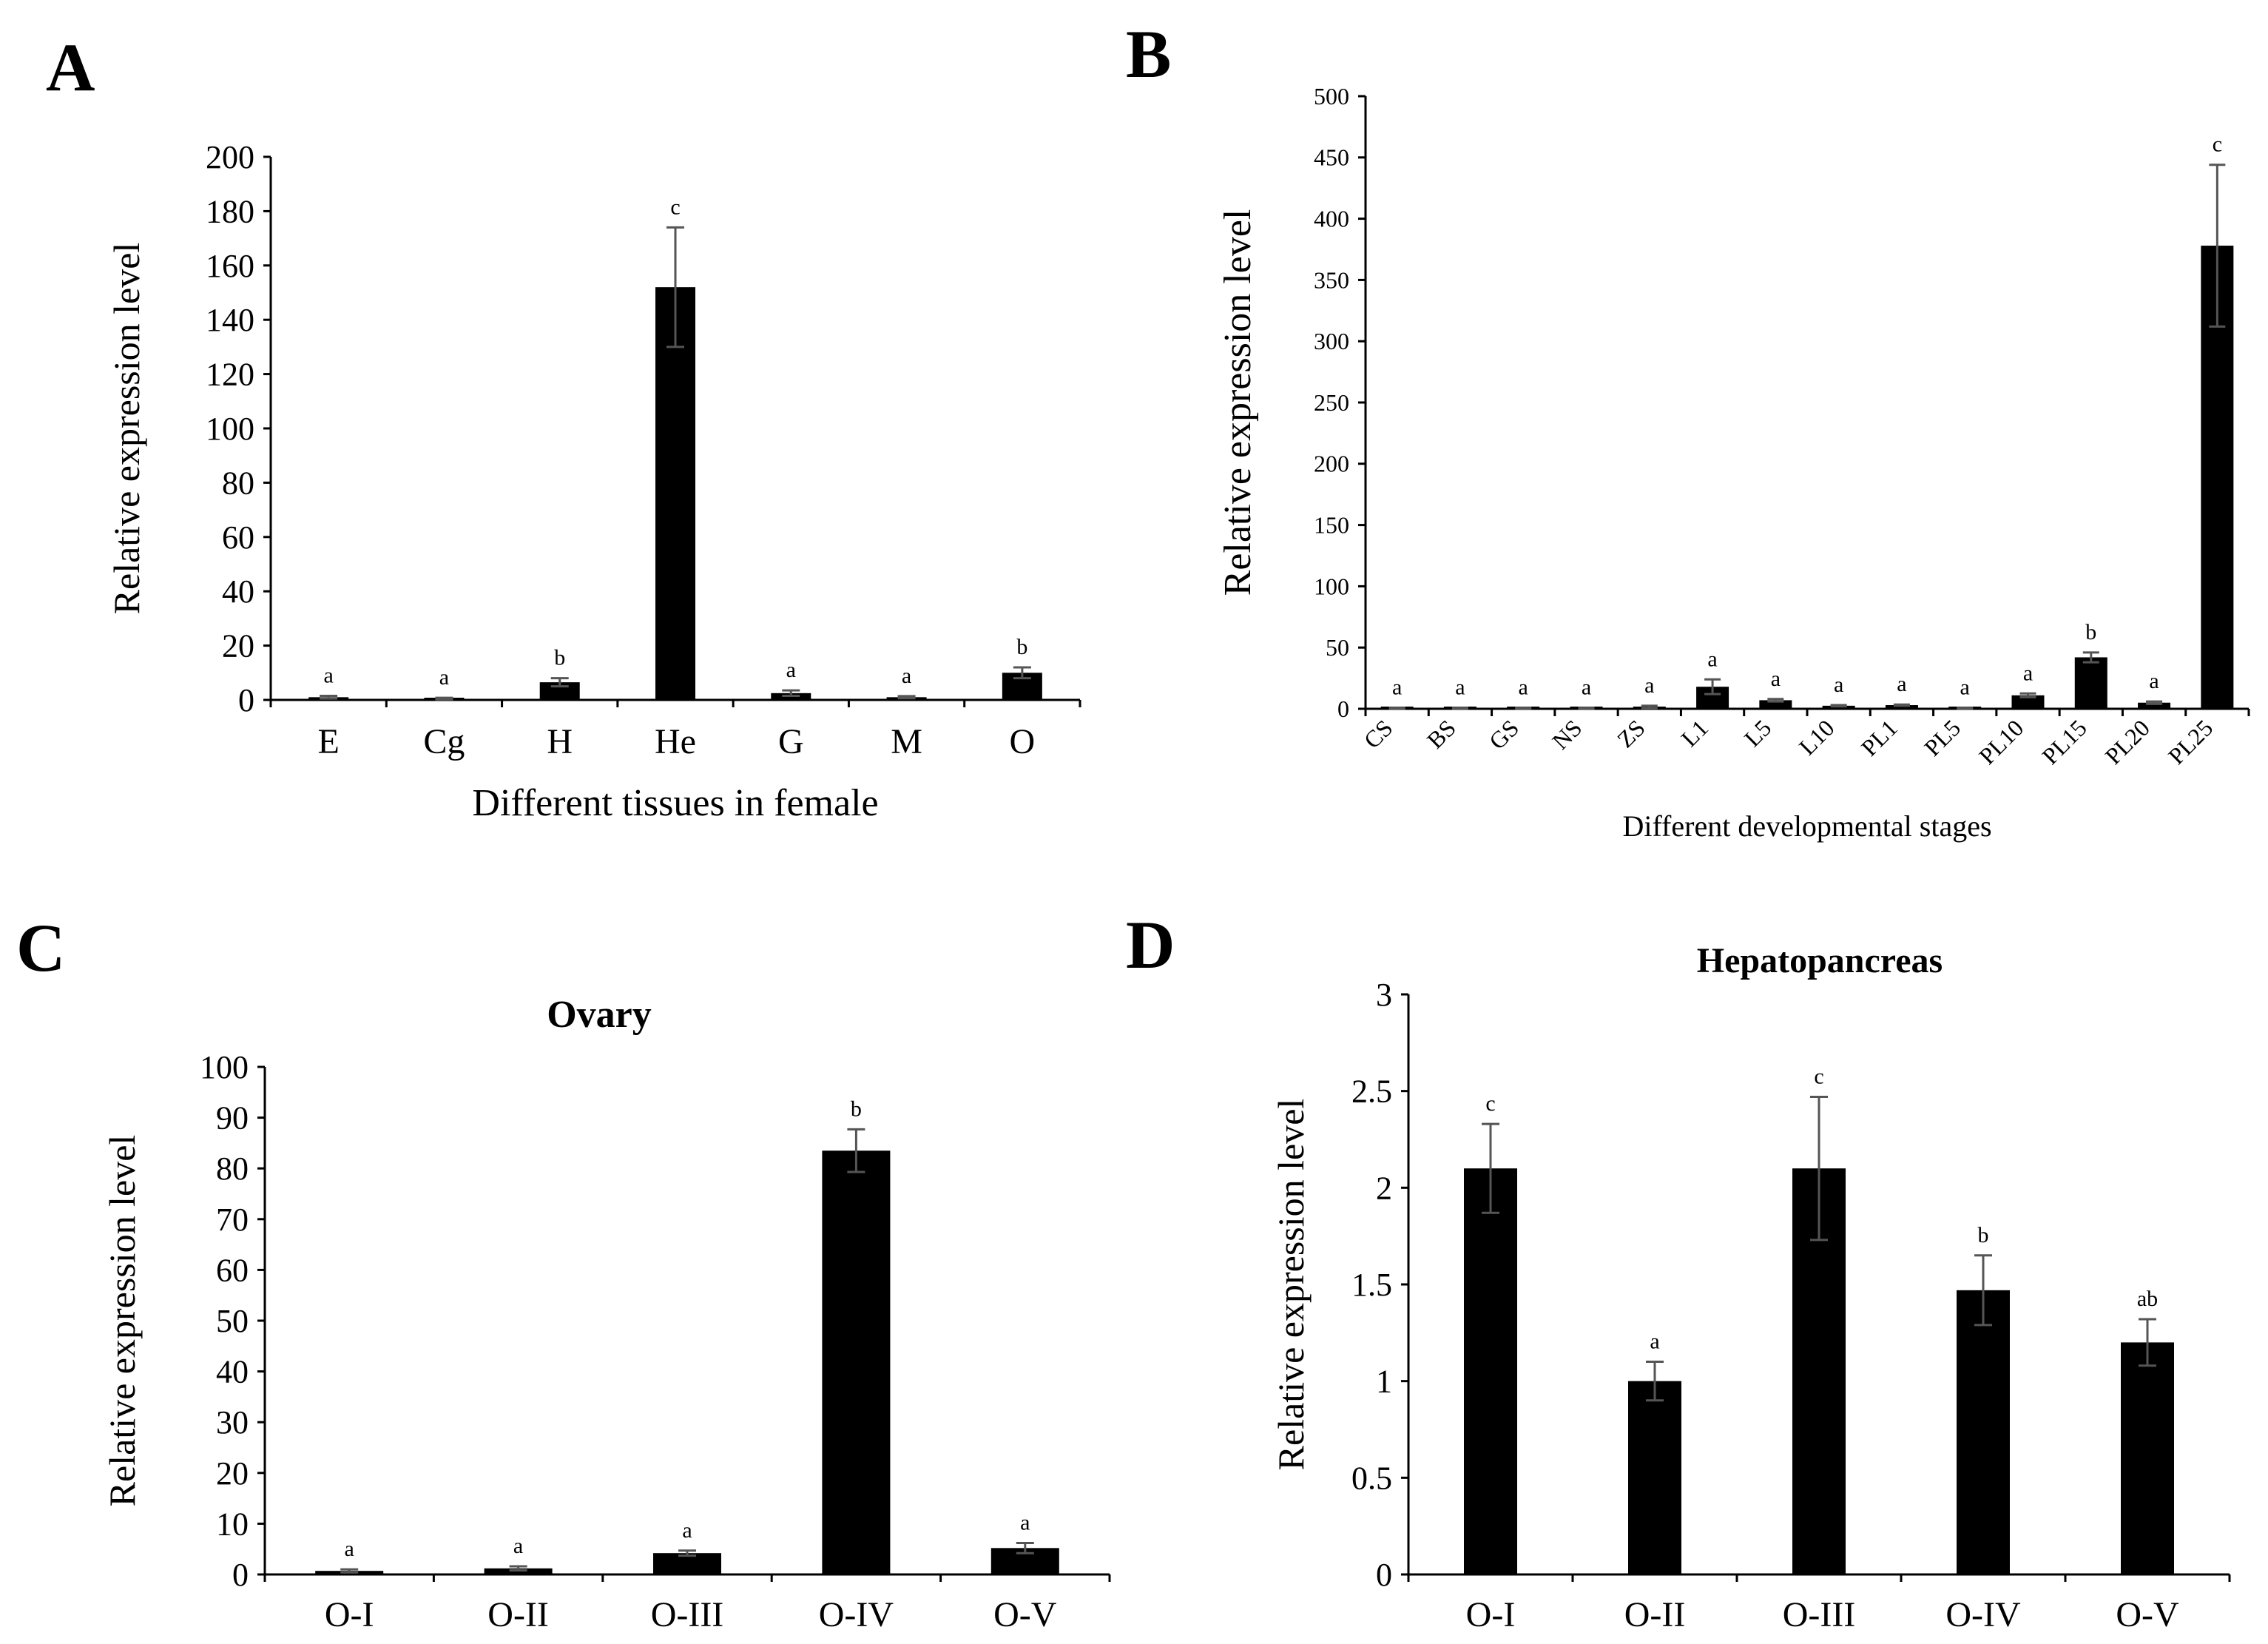 The width and height of the screenshot is (2268, 1644). Describe the element at coordinates (232, 1423) in the screenshot. I see `y-tick-label: 30` at that location.